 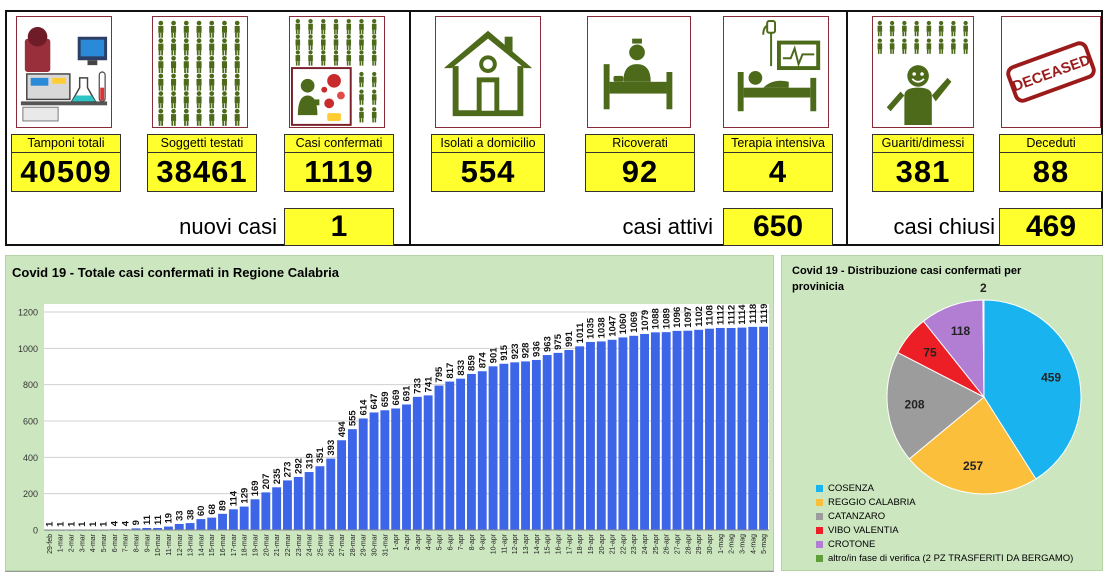 I want to click on x-tick-label: 4-mar, so click(x=93, y=542).